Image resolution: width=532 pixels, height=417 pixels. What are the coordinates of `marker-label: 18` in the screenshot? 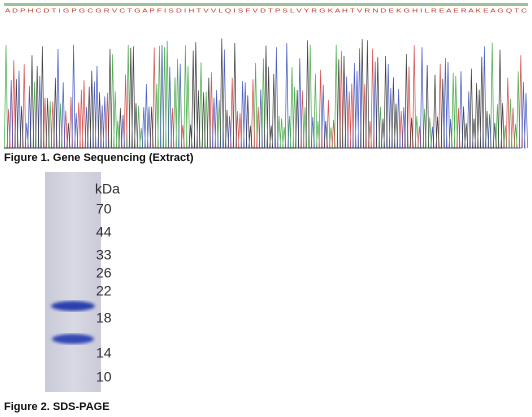 It's located at (104, 318).